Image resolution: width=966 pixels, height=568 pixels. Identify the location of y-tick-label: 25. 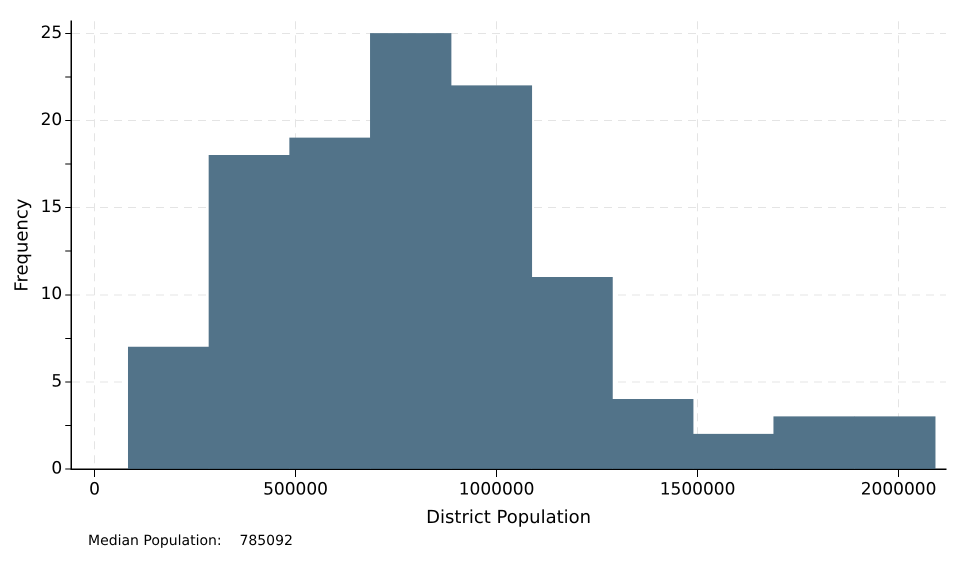
(51, 32).